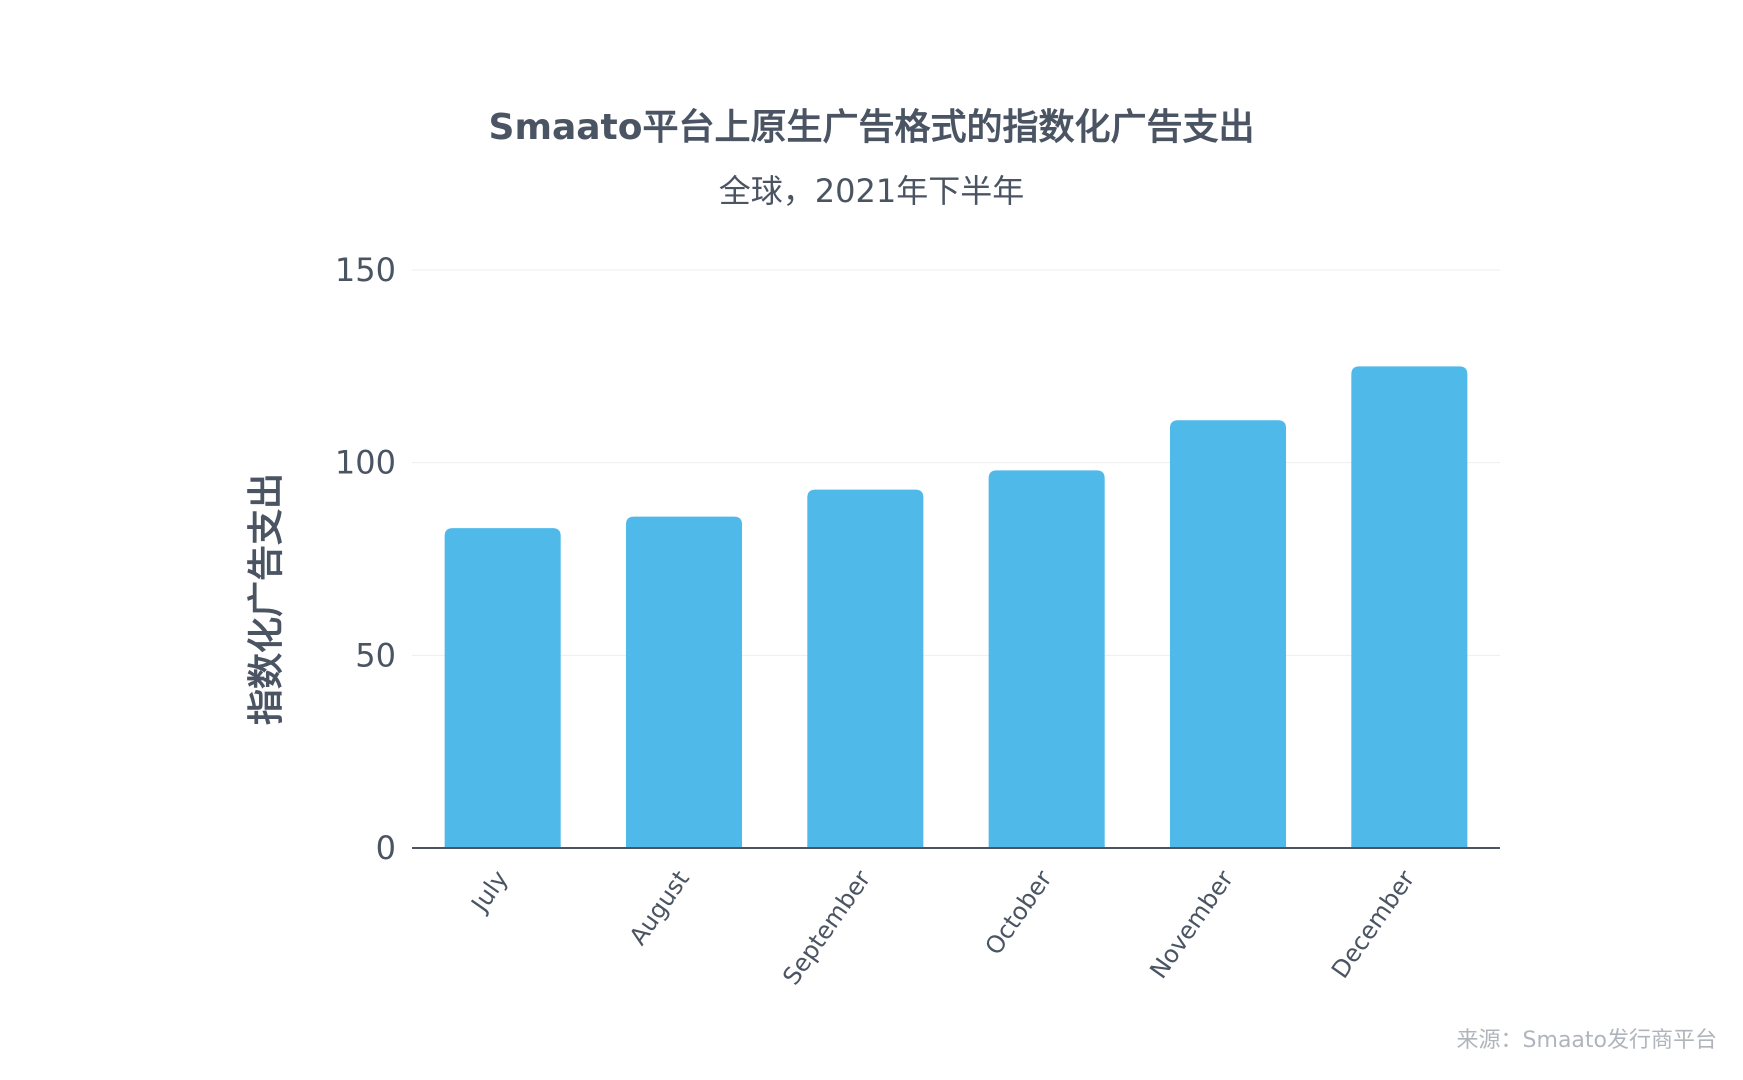 This screenshot has height=1080, width=1743. I want to click on y-tick-label: 150, so click(365, 270).